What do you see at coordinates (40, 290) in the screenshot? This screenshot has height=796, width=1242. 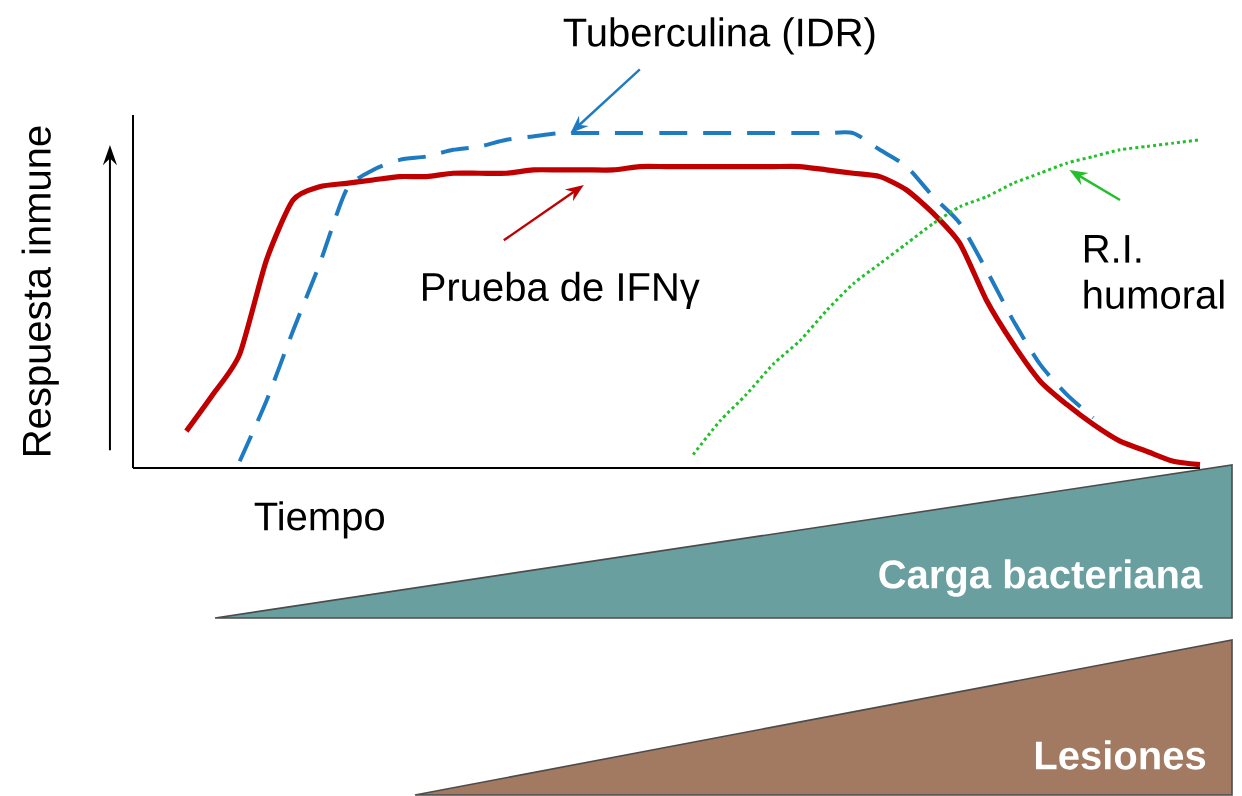 I see `y-axis-title: Respuesta inmune` at bounding box center [40, 290].